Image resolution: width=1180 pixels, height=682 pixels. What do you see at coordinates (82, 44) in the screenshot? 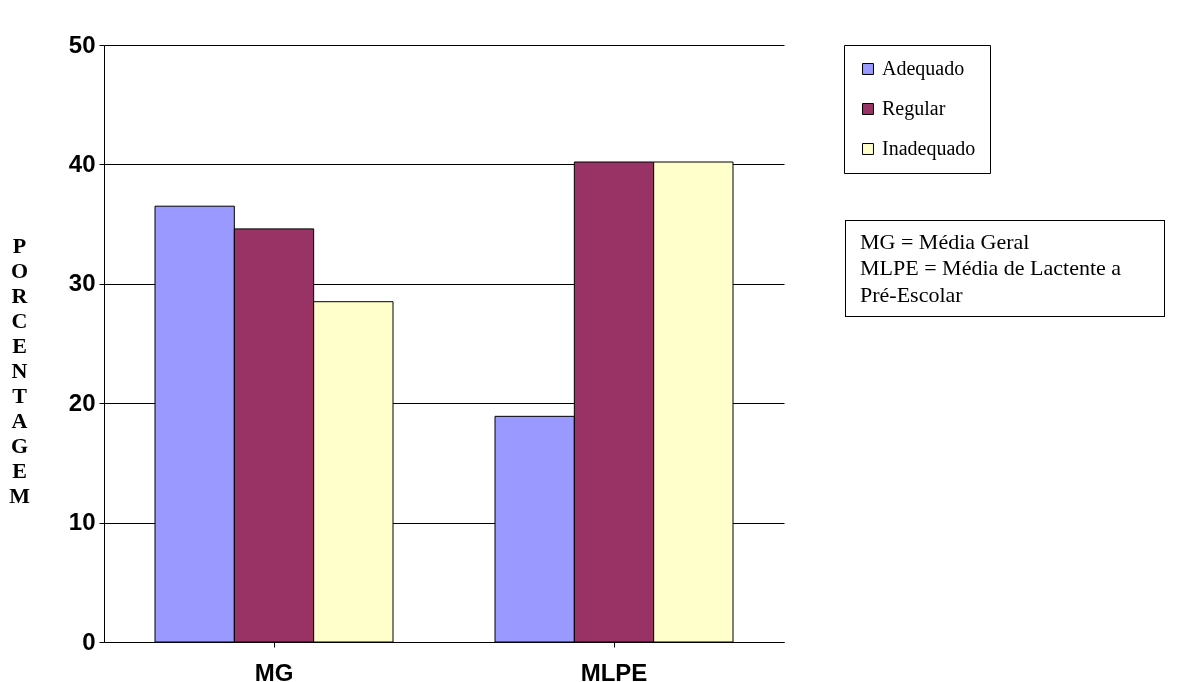
I see `y-tick-label: 50` at bounding box center [82, 44].